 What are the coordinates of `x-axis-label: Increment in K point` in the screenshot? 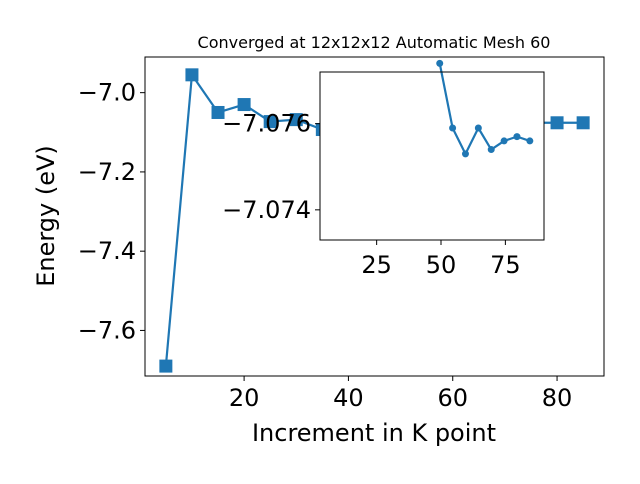 It's located at (374, 433).